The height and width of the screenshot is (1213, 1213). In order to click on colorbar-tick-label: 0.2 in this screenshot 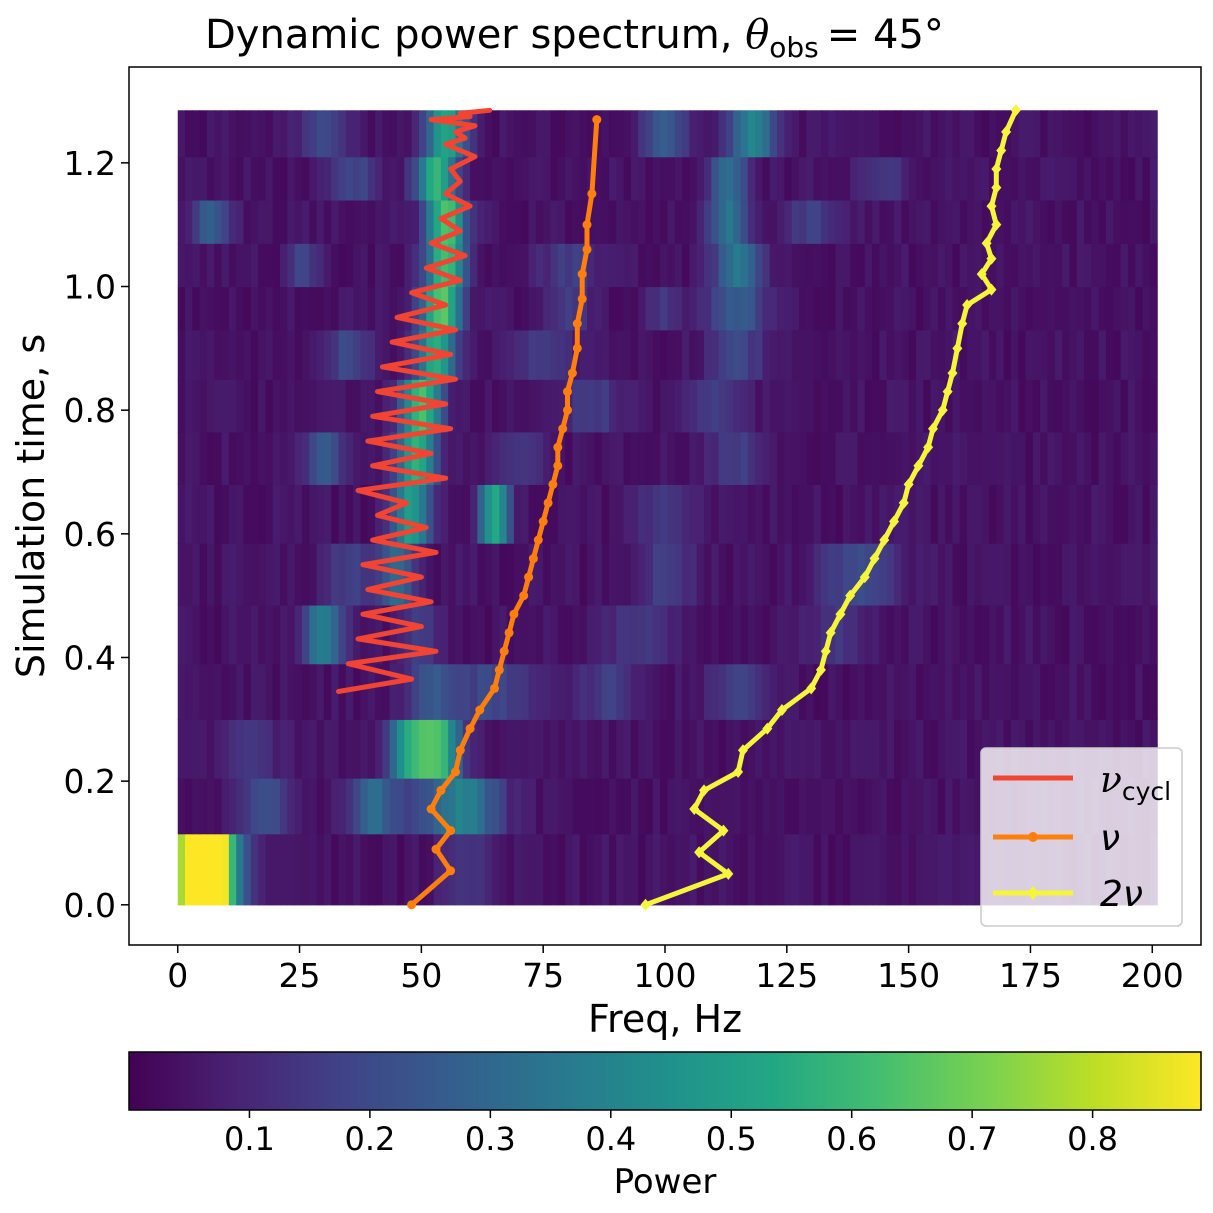, I will do `click(369, 1139)`.